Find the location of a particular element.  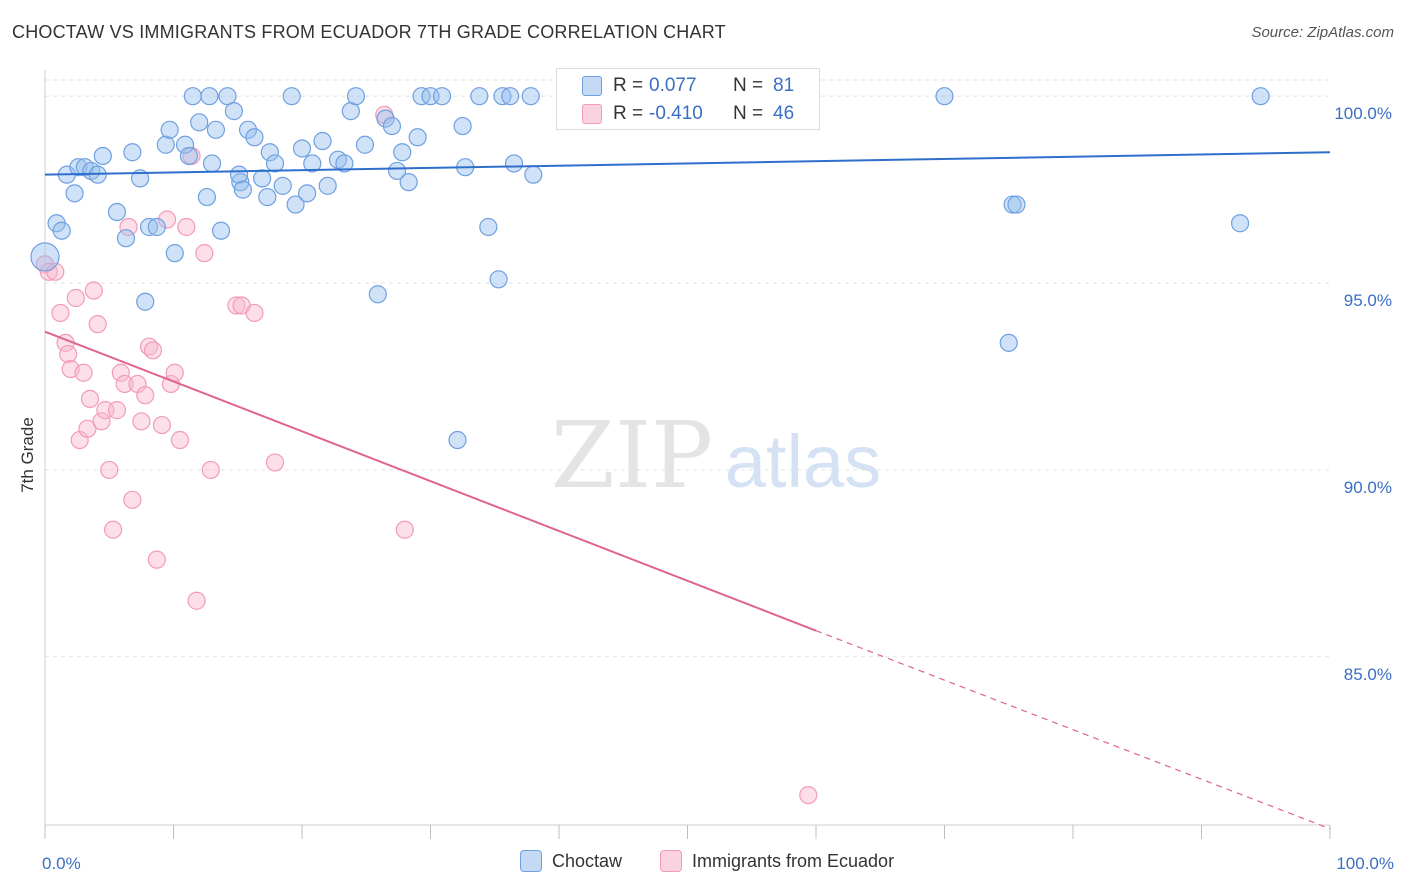

stats-n-value: 81 is located at coordinates (784, 85).